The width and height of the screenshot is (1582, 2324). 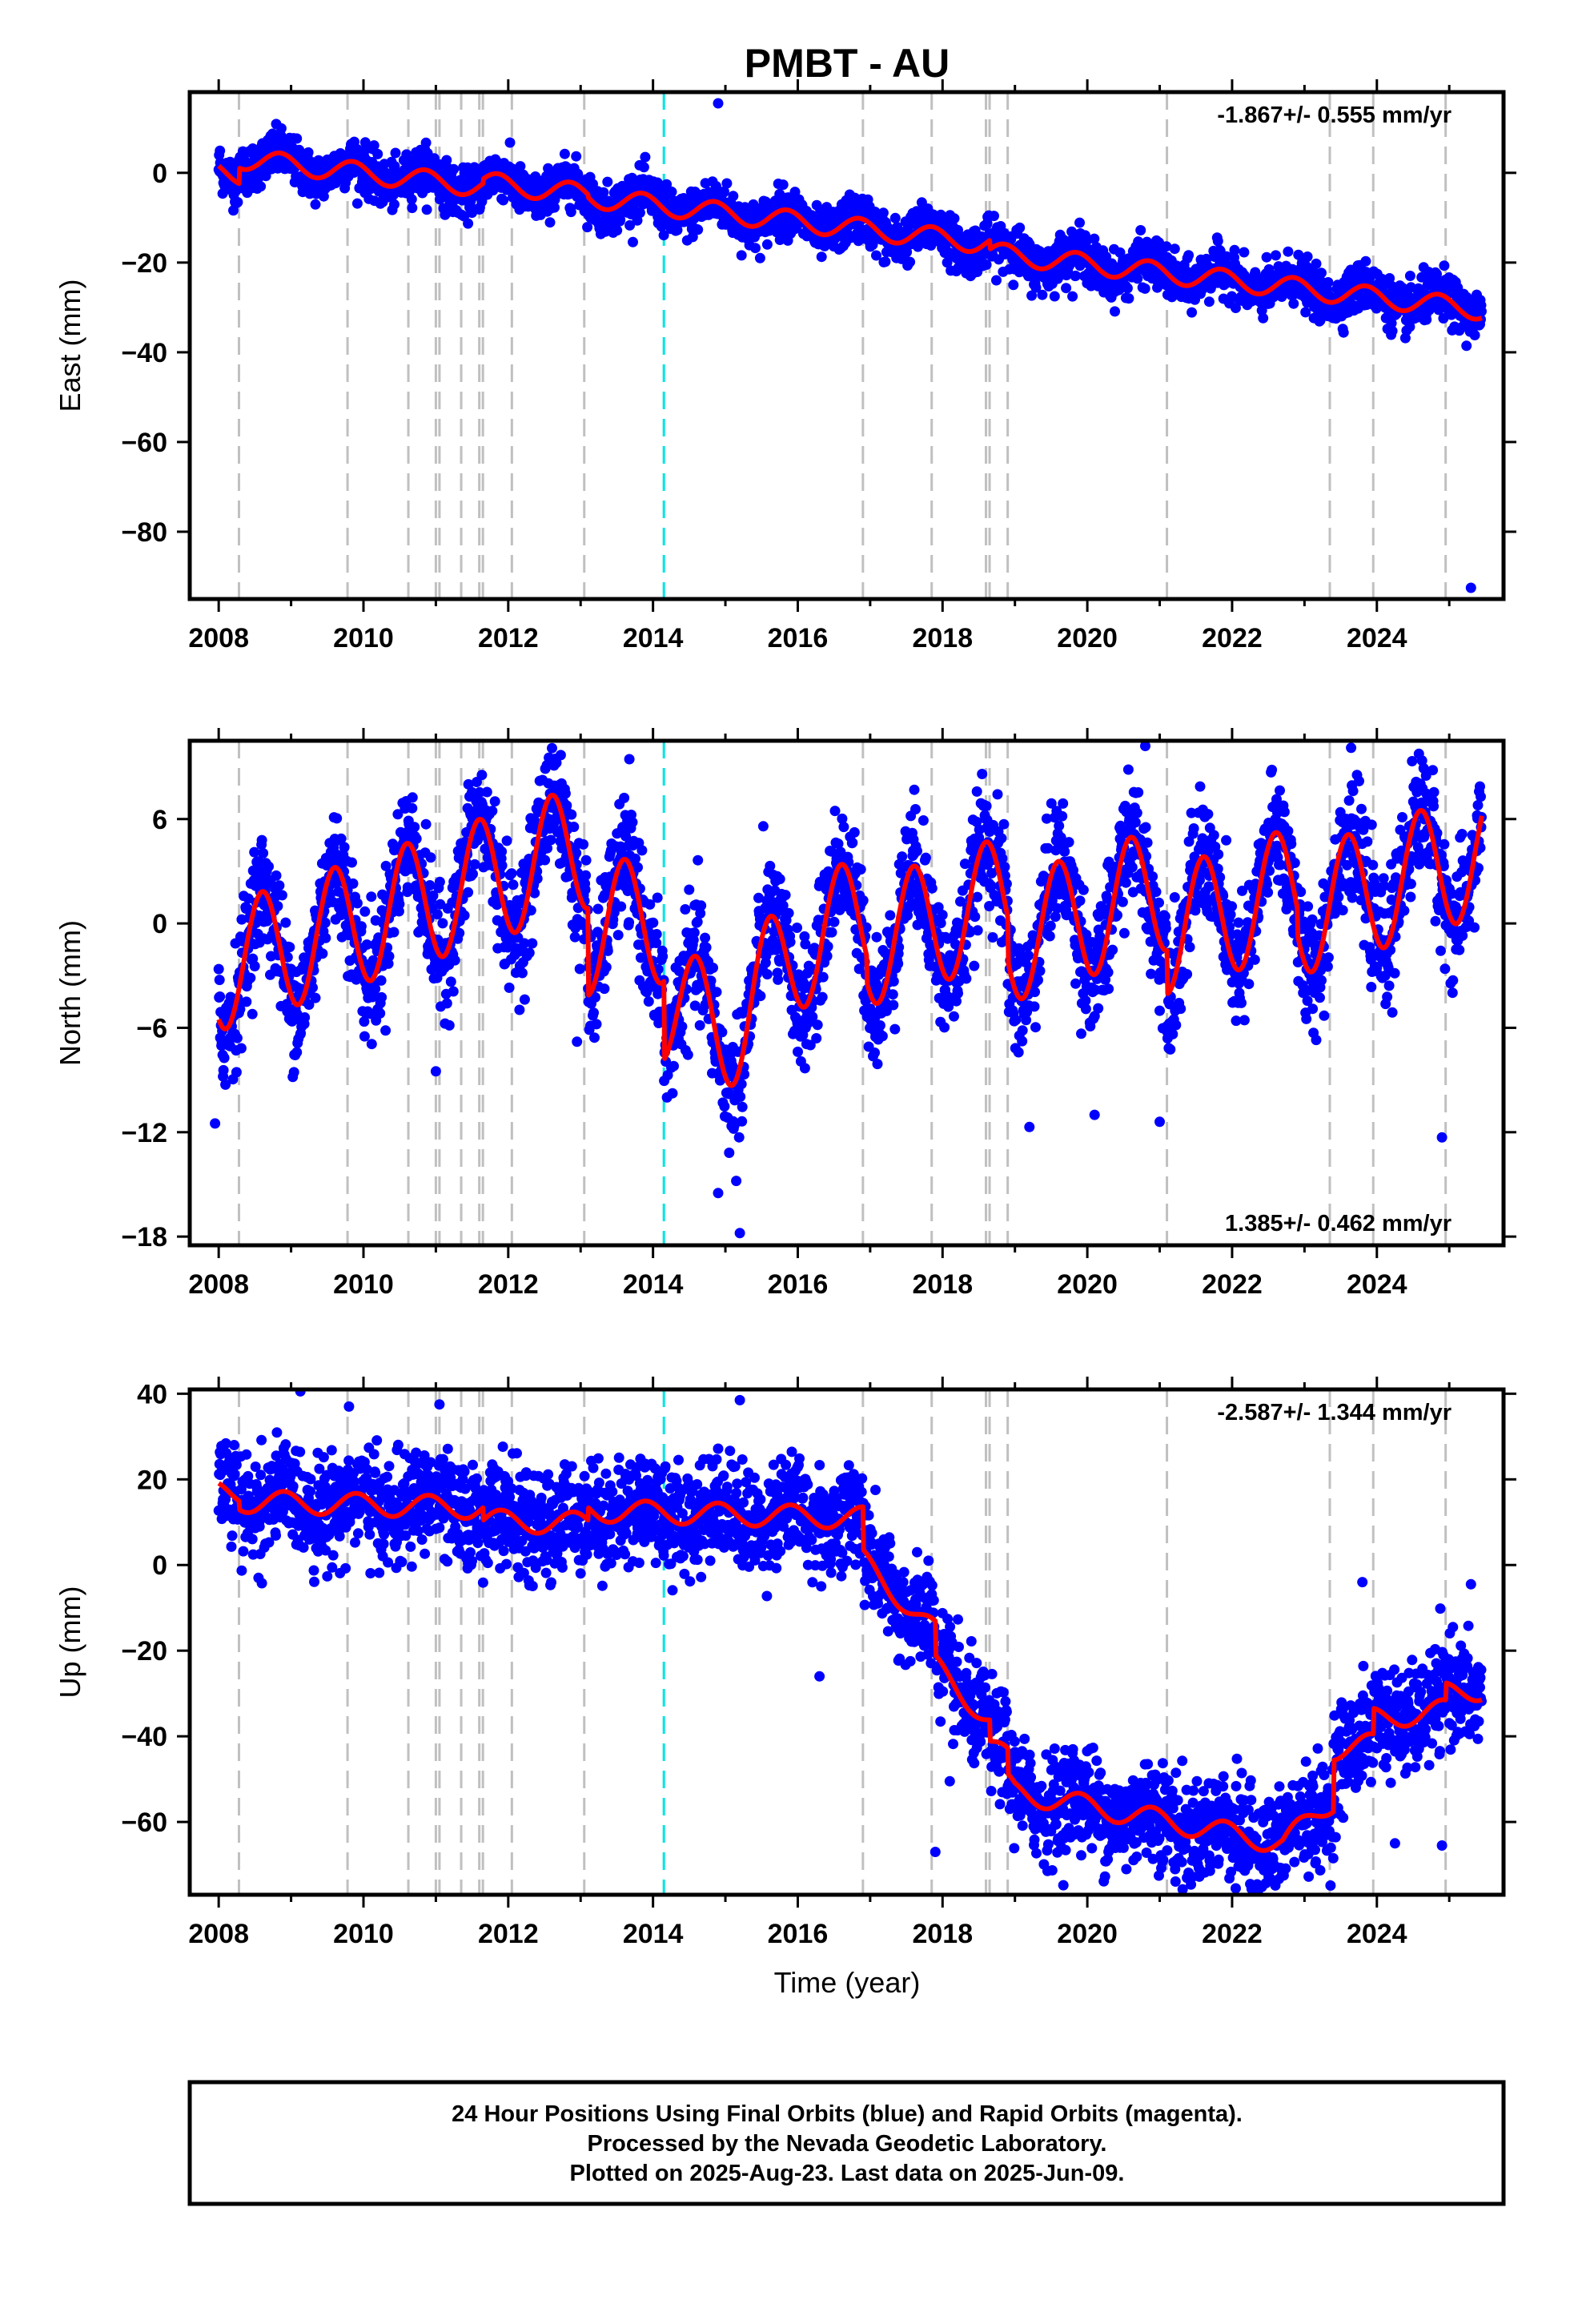 I want to click on x-tick-label: 2014, so click(x=654, y=638).